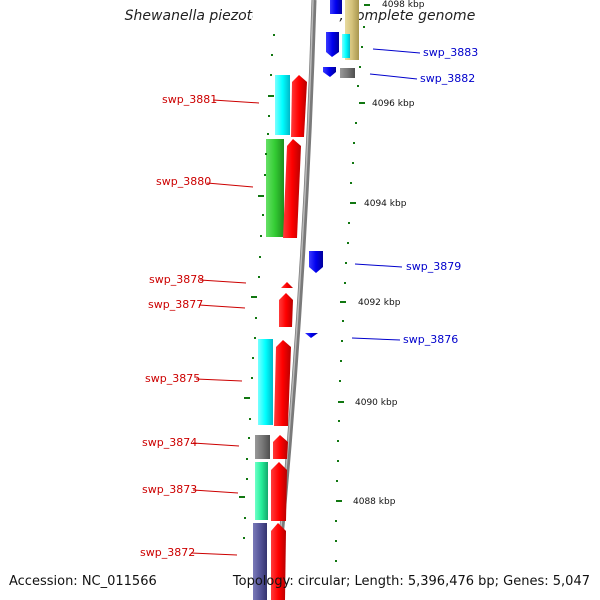  What do you see at coordinates (385, 204) in the screenshot?
I see `kbp-label-4094: 4094 kbp` at bounding box center [385, 204].